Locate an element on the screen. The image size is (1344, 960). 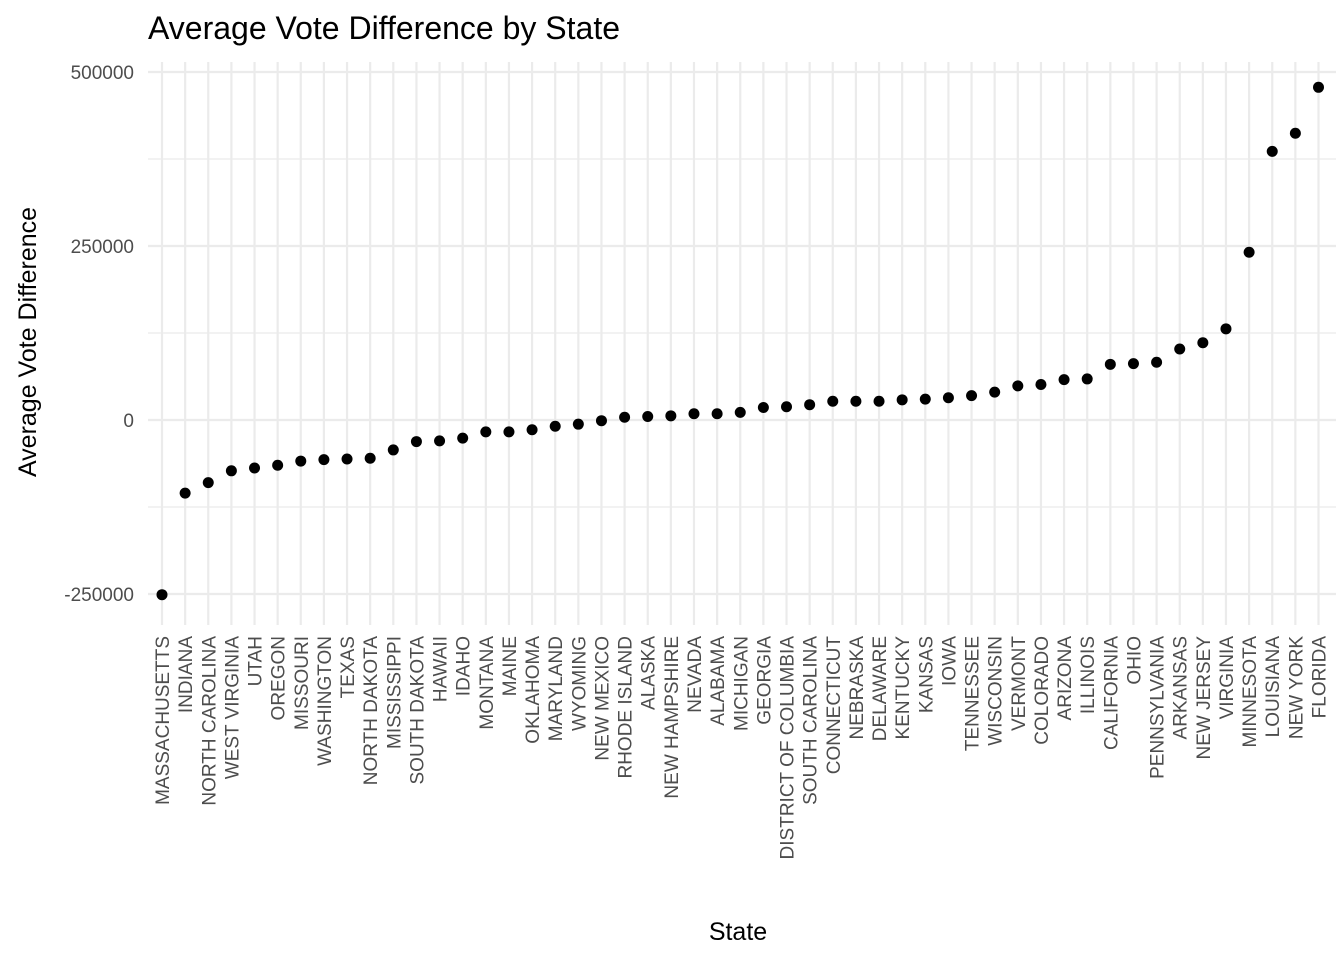
x-tick-label: WASHINGTON is located at coordinates (325, 701).